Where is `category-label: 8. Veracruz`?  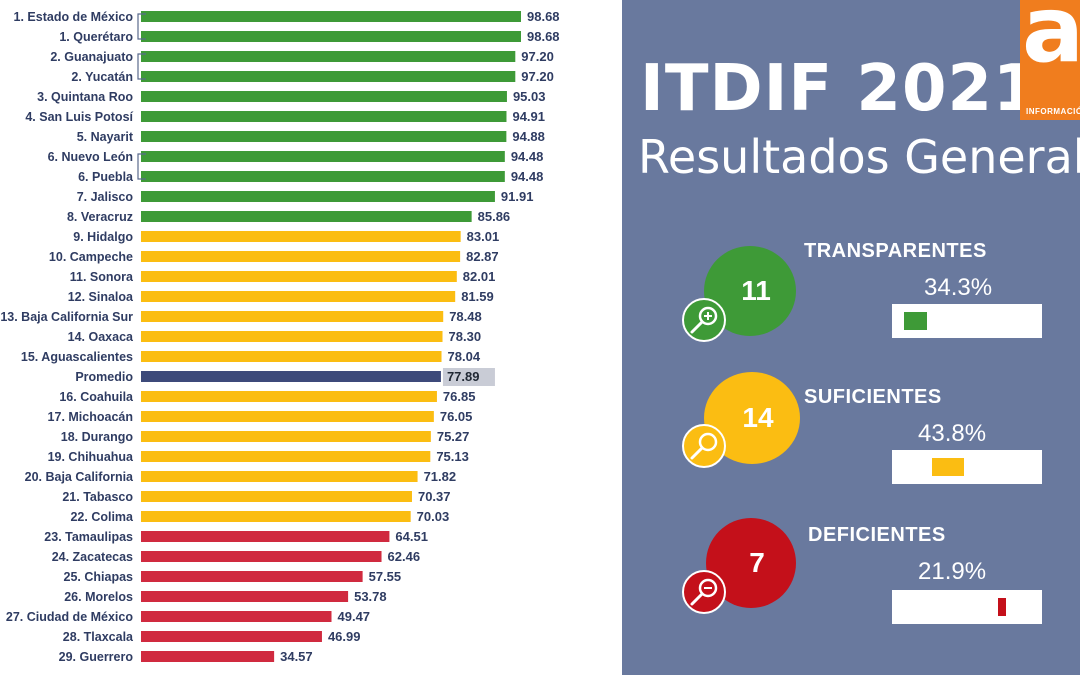 category-label: 8. Veracruz is located at coordinates (100, 217).